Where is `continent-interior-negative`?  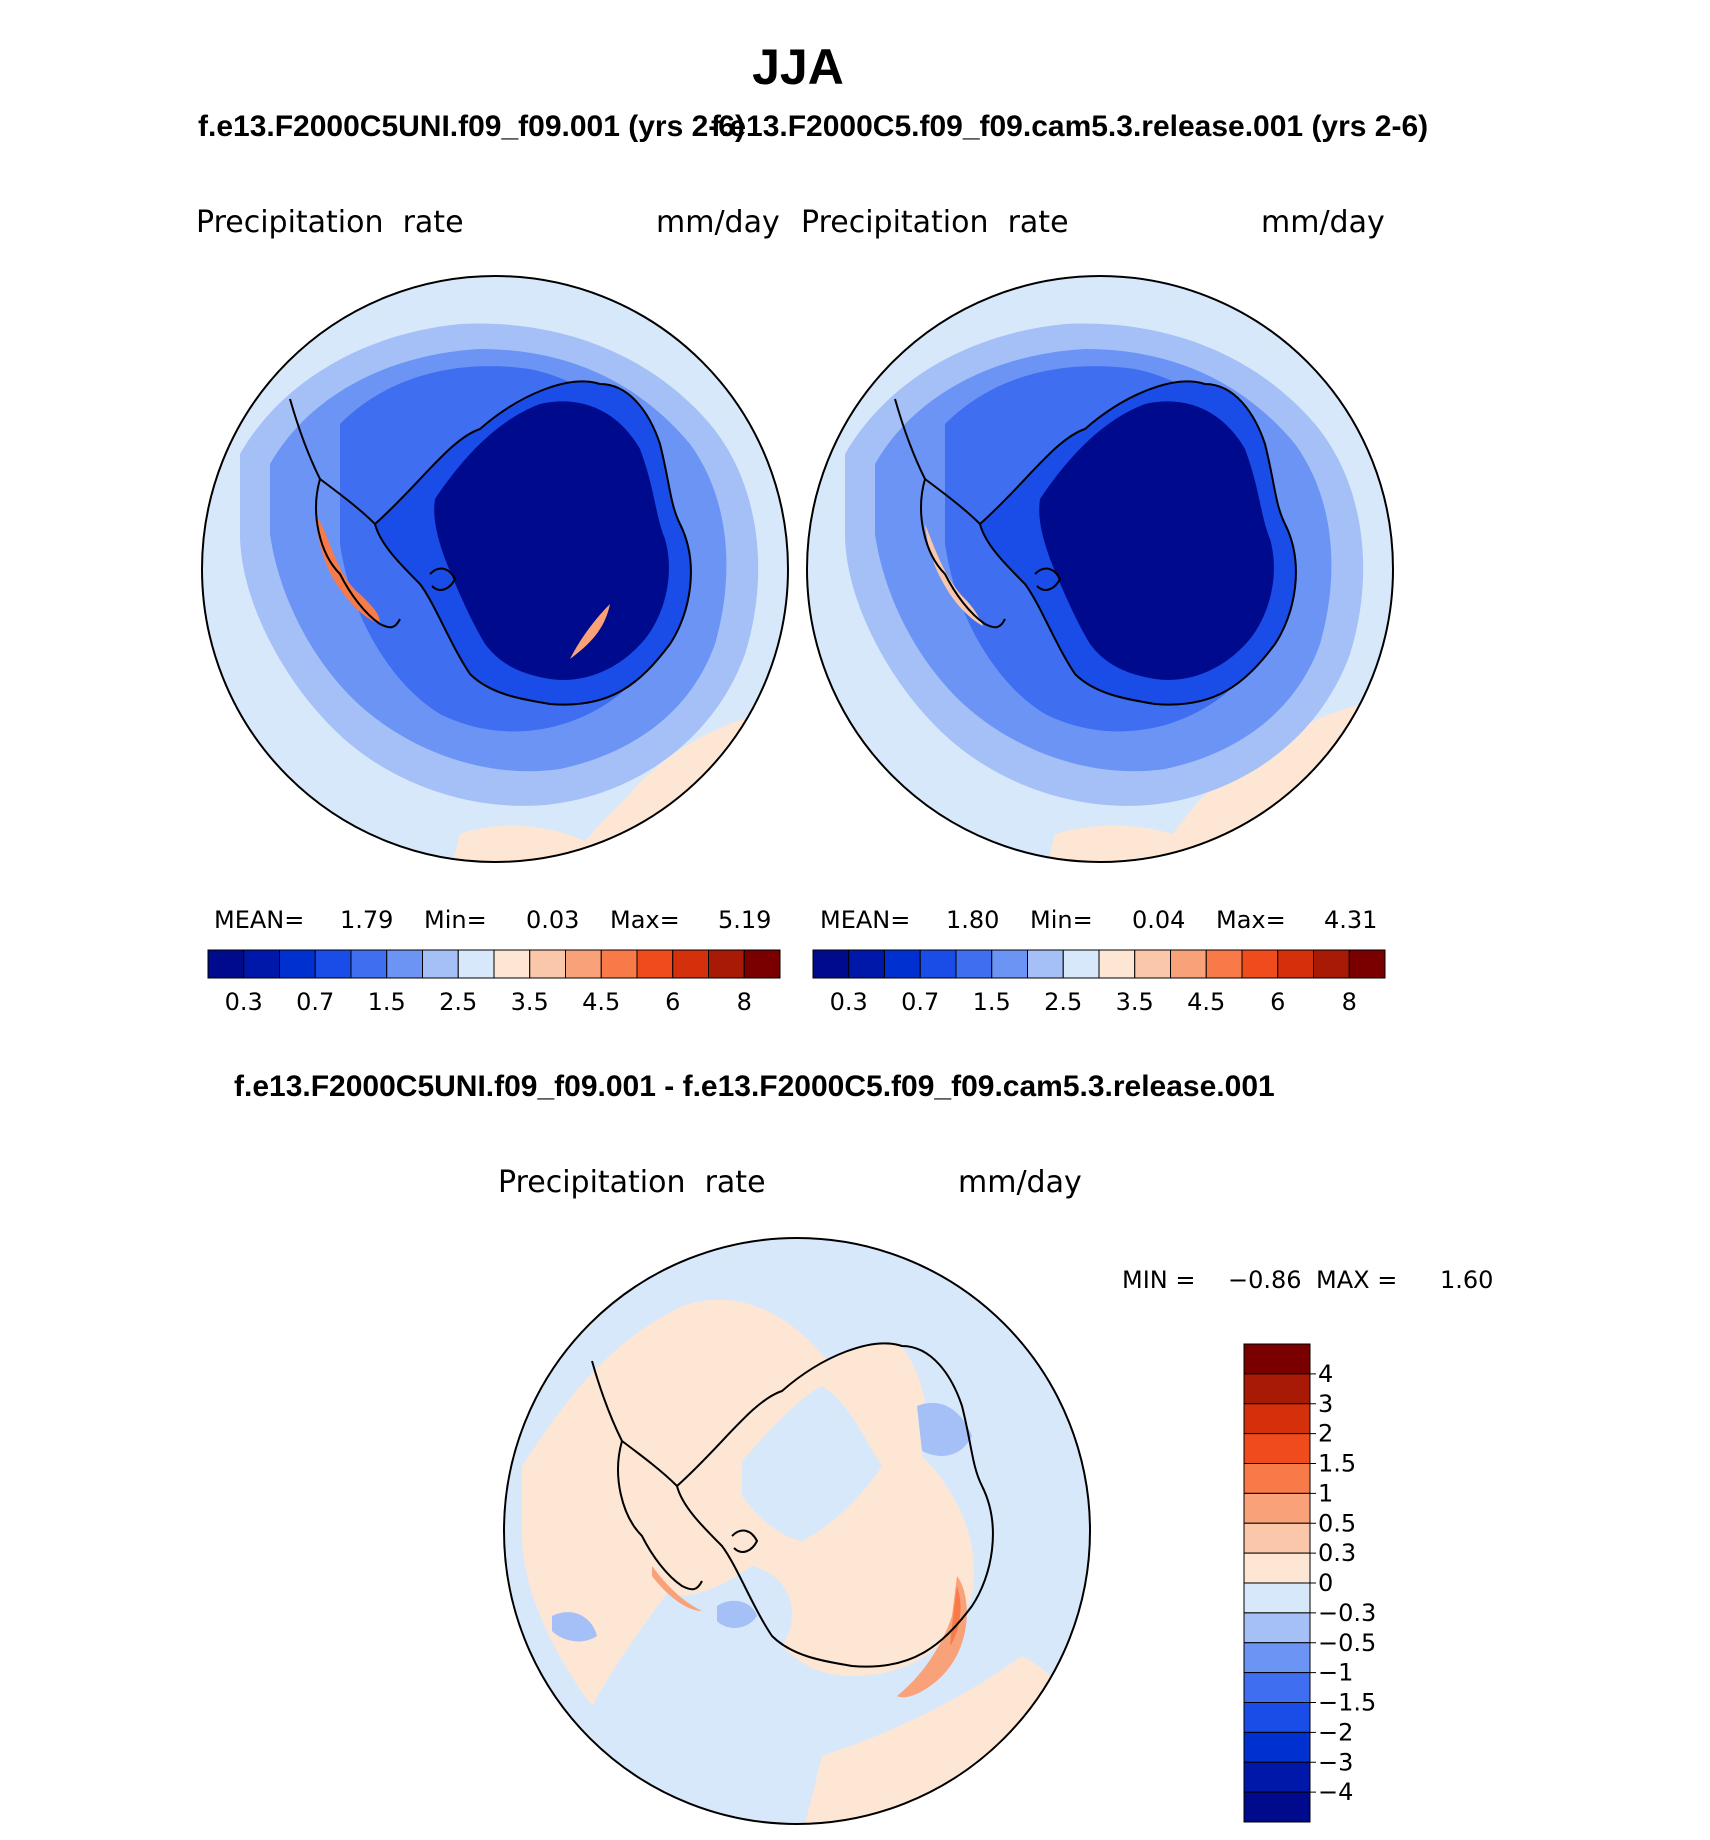
continent-interior-negative is located at coordinates (812, 1463).